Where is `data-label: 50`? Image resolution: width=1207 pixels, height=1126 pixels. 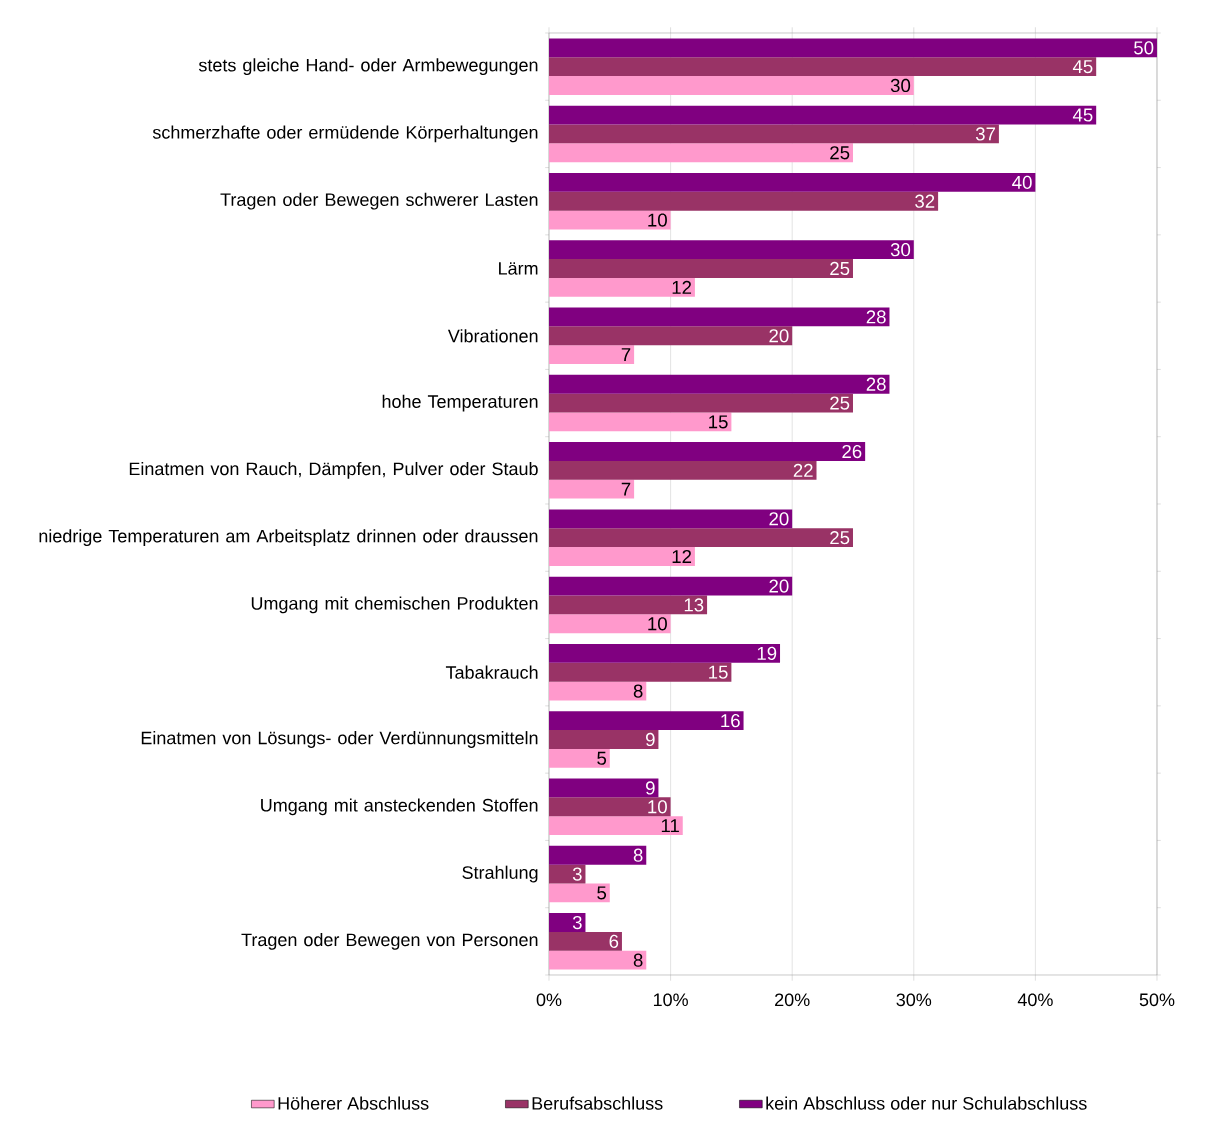 data-label: 50 is located at coordinates (1144, 48).